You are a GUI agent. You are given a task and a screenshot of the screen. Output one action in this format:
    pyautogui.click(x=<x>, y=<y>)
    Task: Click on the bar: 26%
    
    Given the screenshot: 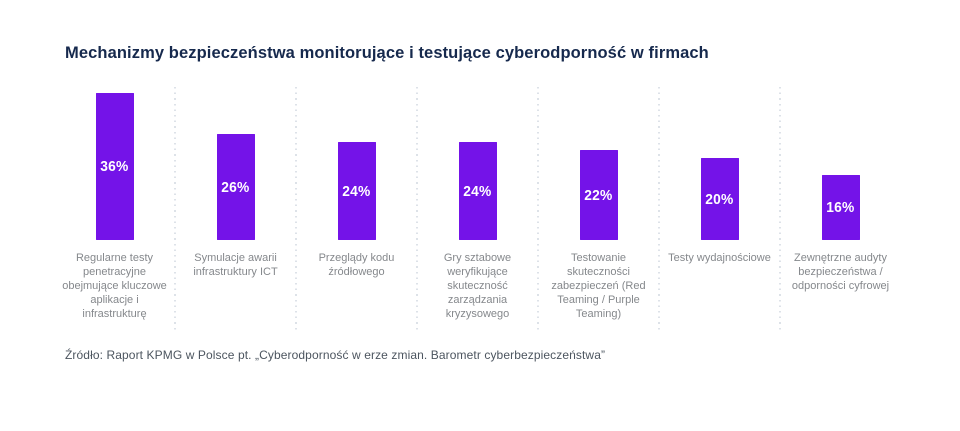 What is the action you would take?
    pyautogui.click(x=235, y=187)
    